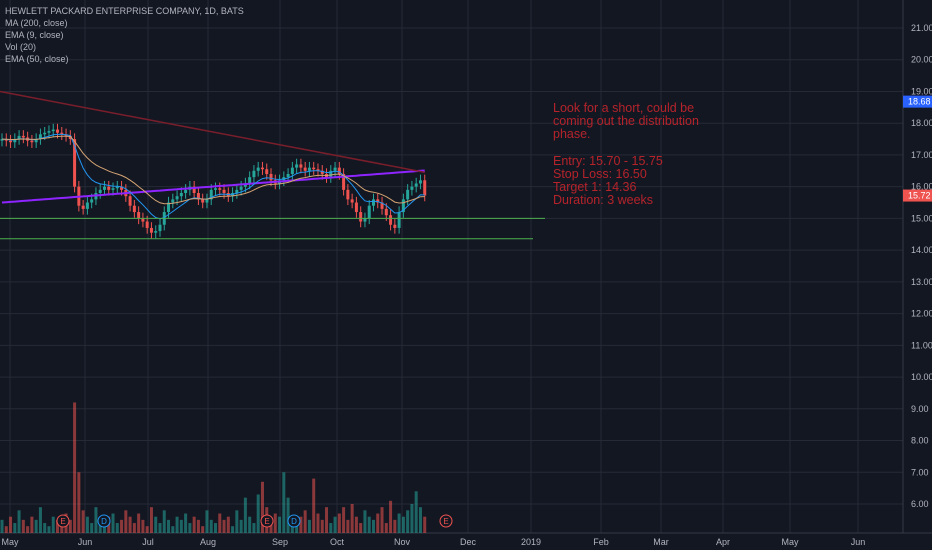 The width and height of the screenshot is (932, 550). What do you see at coordinates (208, 542) in the screenshot?
I see `x-tick-label: Aug` at bounding box center [208, 542].